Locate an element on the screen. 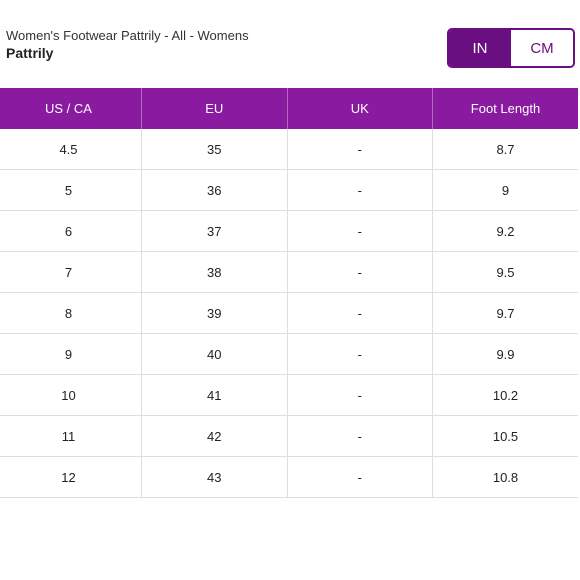  table-row: 7 38-9.5 is located at coordinates (289, 272).